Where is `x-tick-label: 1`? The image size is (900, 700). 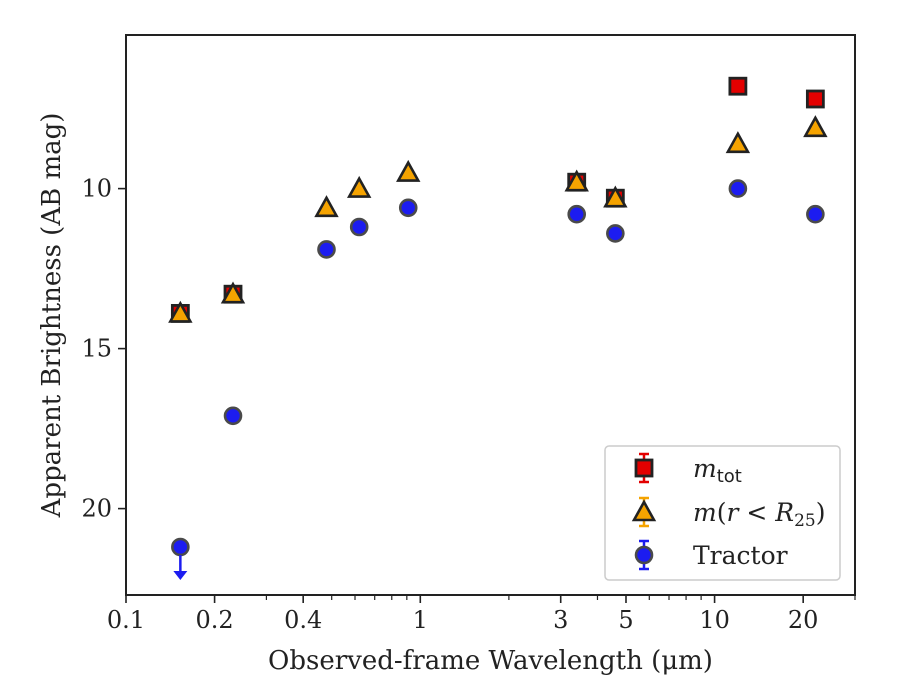 x-tick-label: 1 is located at coordinates (420, 620).